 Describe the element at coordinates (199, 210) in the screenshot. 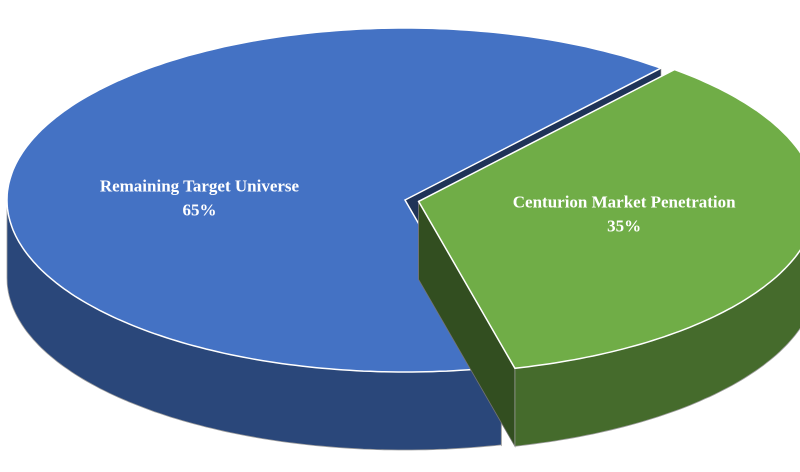

I see `slice-value-label: 65%` at that location.